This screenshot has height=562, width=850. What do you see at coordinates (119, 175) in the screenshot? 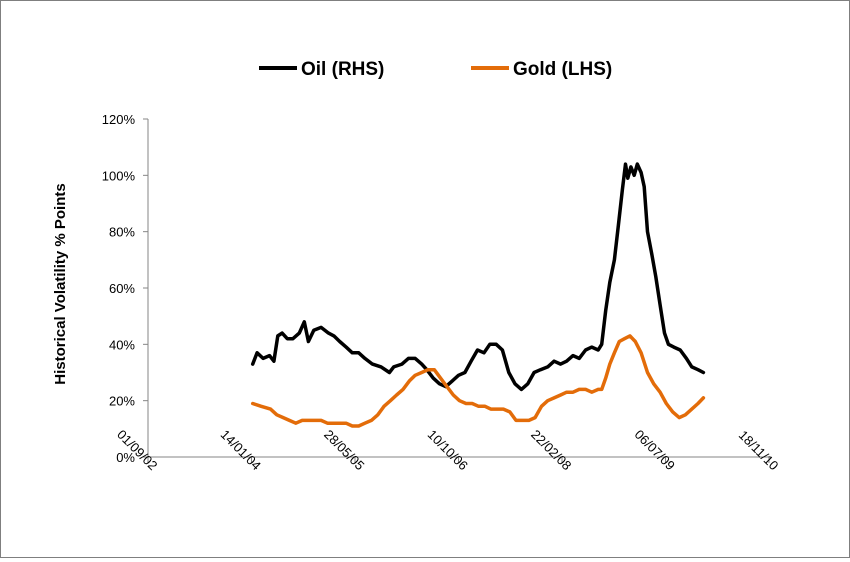
I see `y-tick-label: 100%` at bounding box center [119, 175].